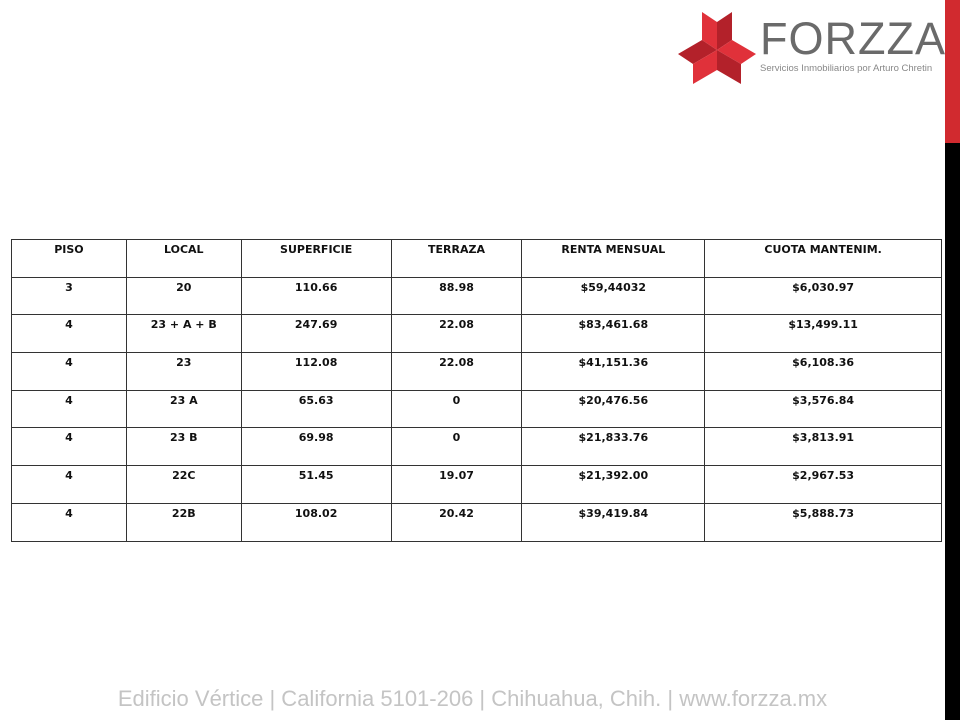 This screenshot has height=720, width=960. I want to click on table-cell: 22C, so click(183, 484).